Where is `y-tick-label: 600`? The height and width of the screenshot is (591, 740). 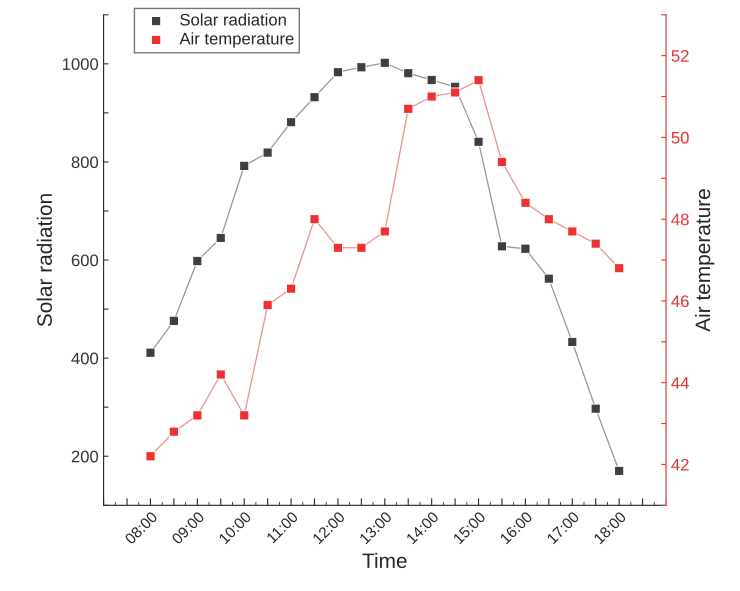
y-tick-label: 600 is located at coordinates (85, 260).